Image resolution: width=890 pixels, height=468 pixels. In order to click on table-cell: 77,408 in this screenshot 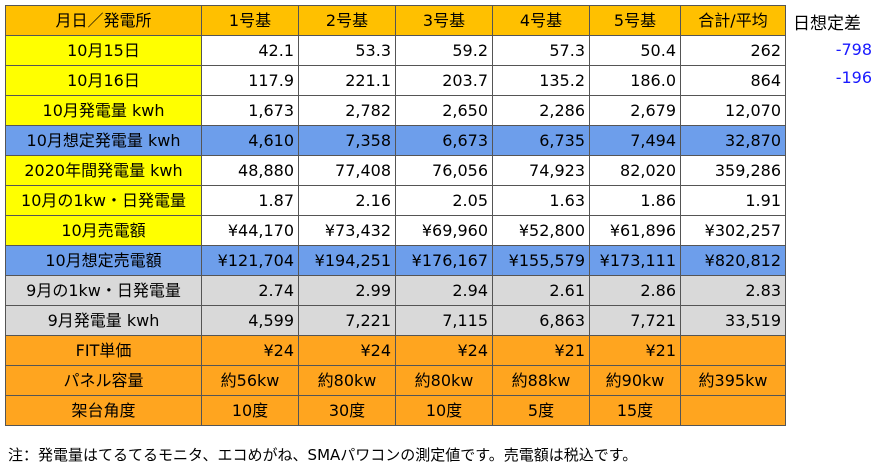, I will do `click(347, 170)`.